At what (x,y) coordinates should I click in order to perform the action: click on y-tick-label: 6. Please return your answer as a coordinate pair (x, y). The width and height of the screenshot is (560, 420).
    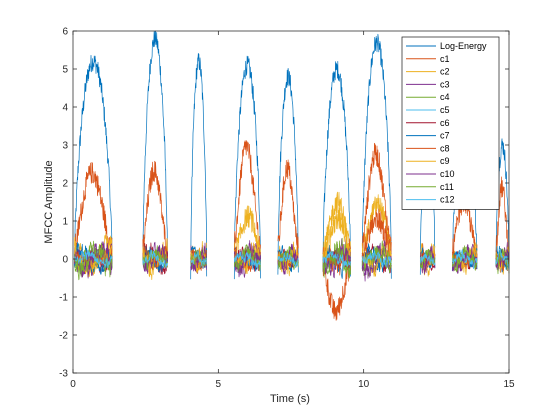
    Looking at the image, I should click on (65, 32).